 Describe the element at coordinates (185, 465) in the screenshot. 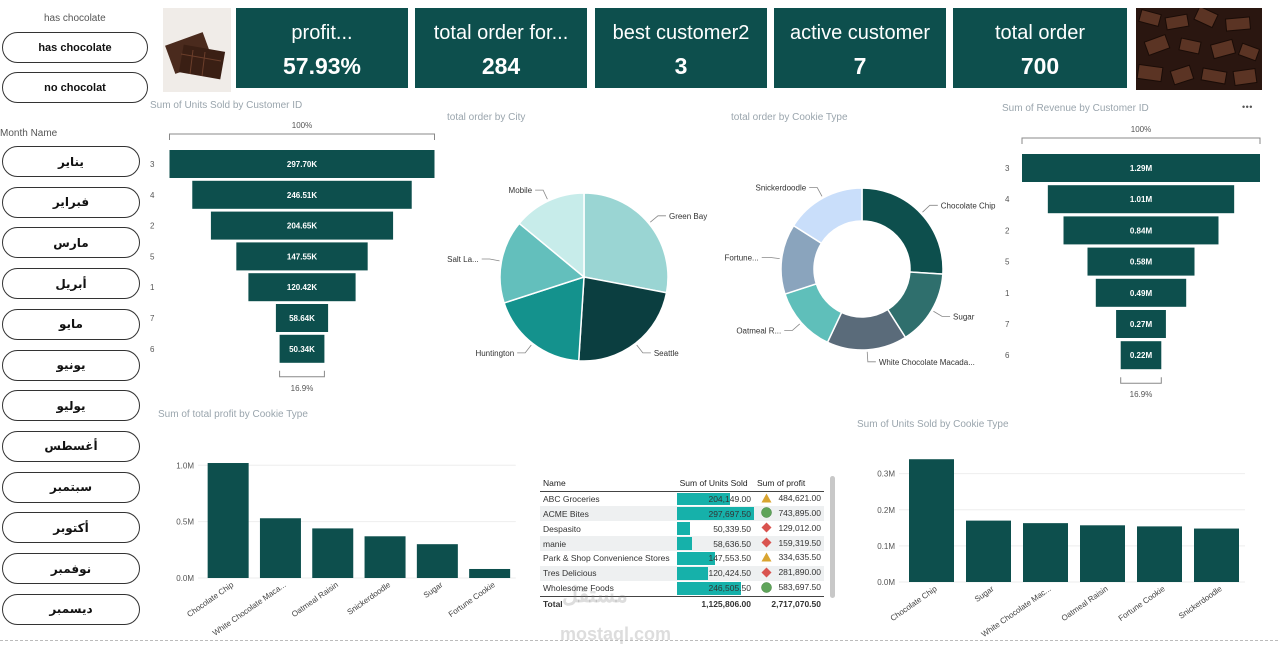

I see `y-tick-label: 1.0M` at that location.